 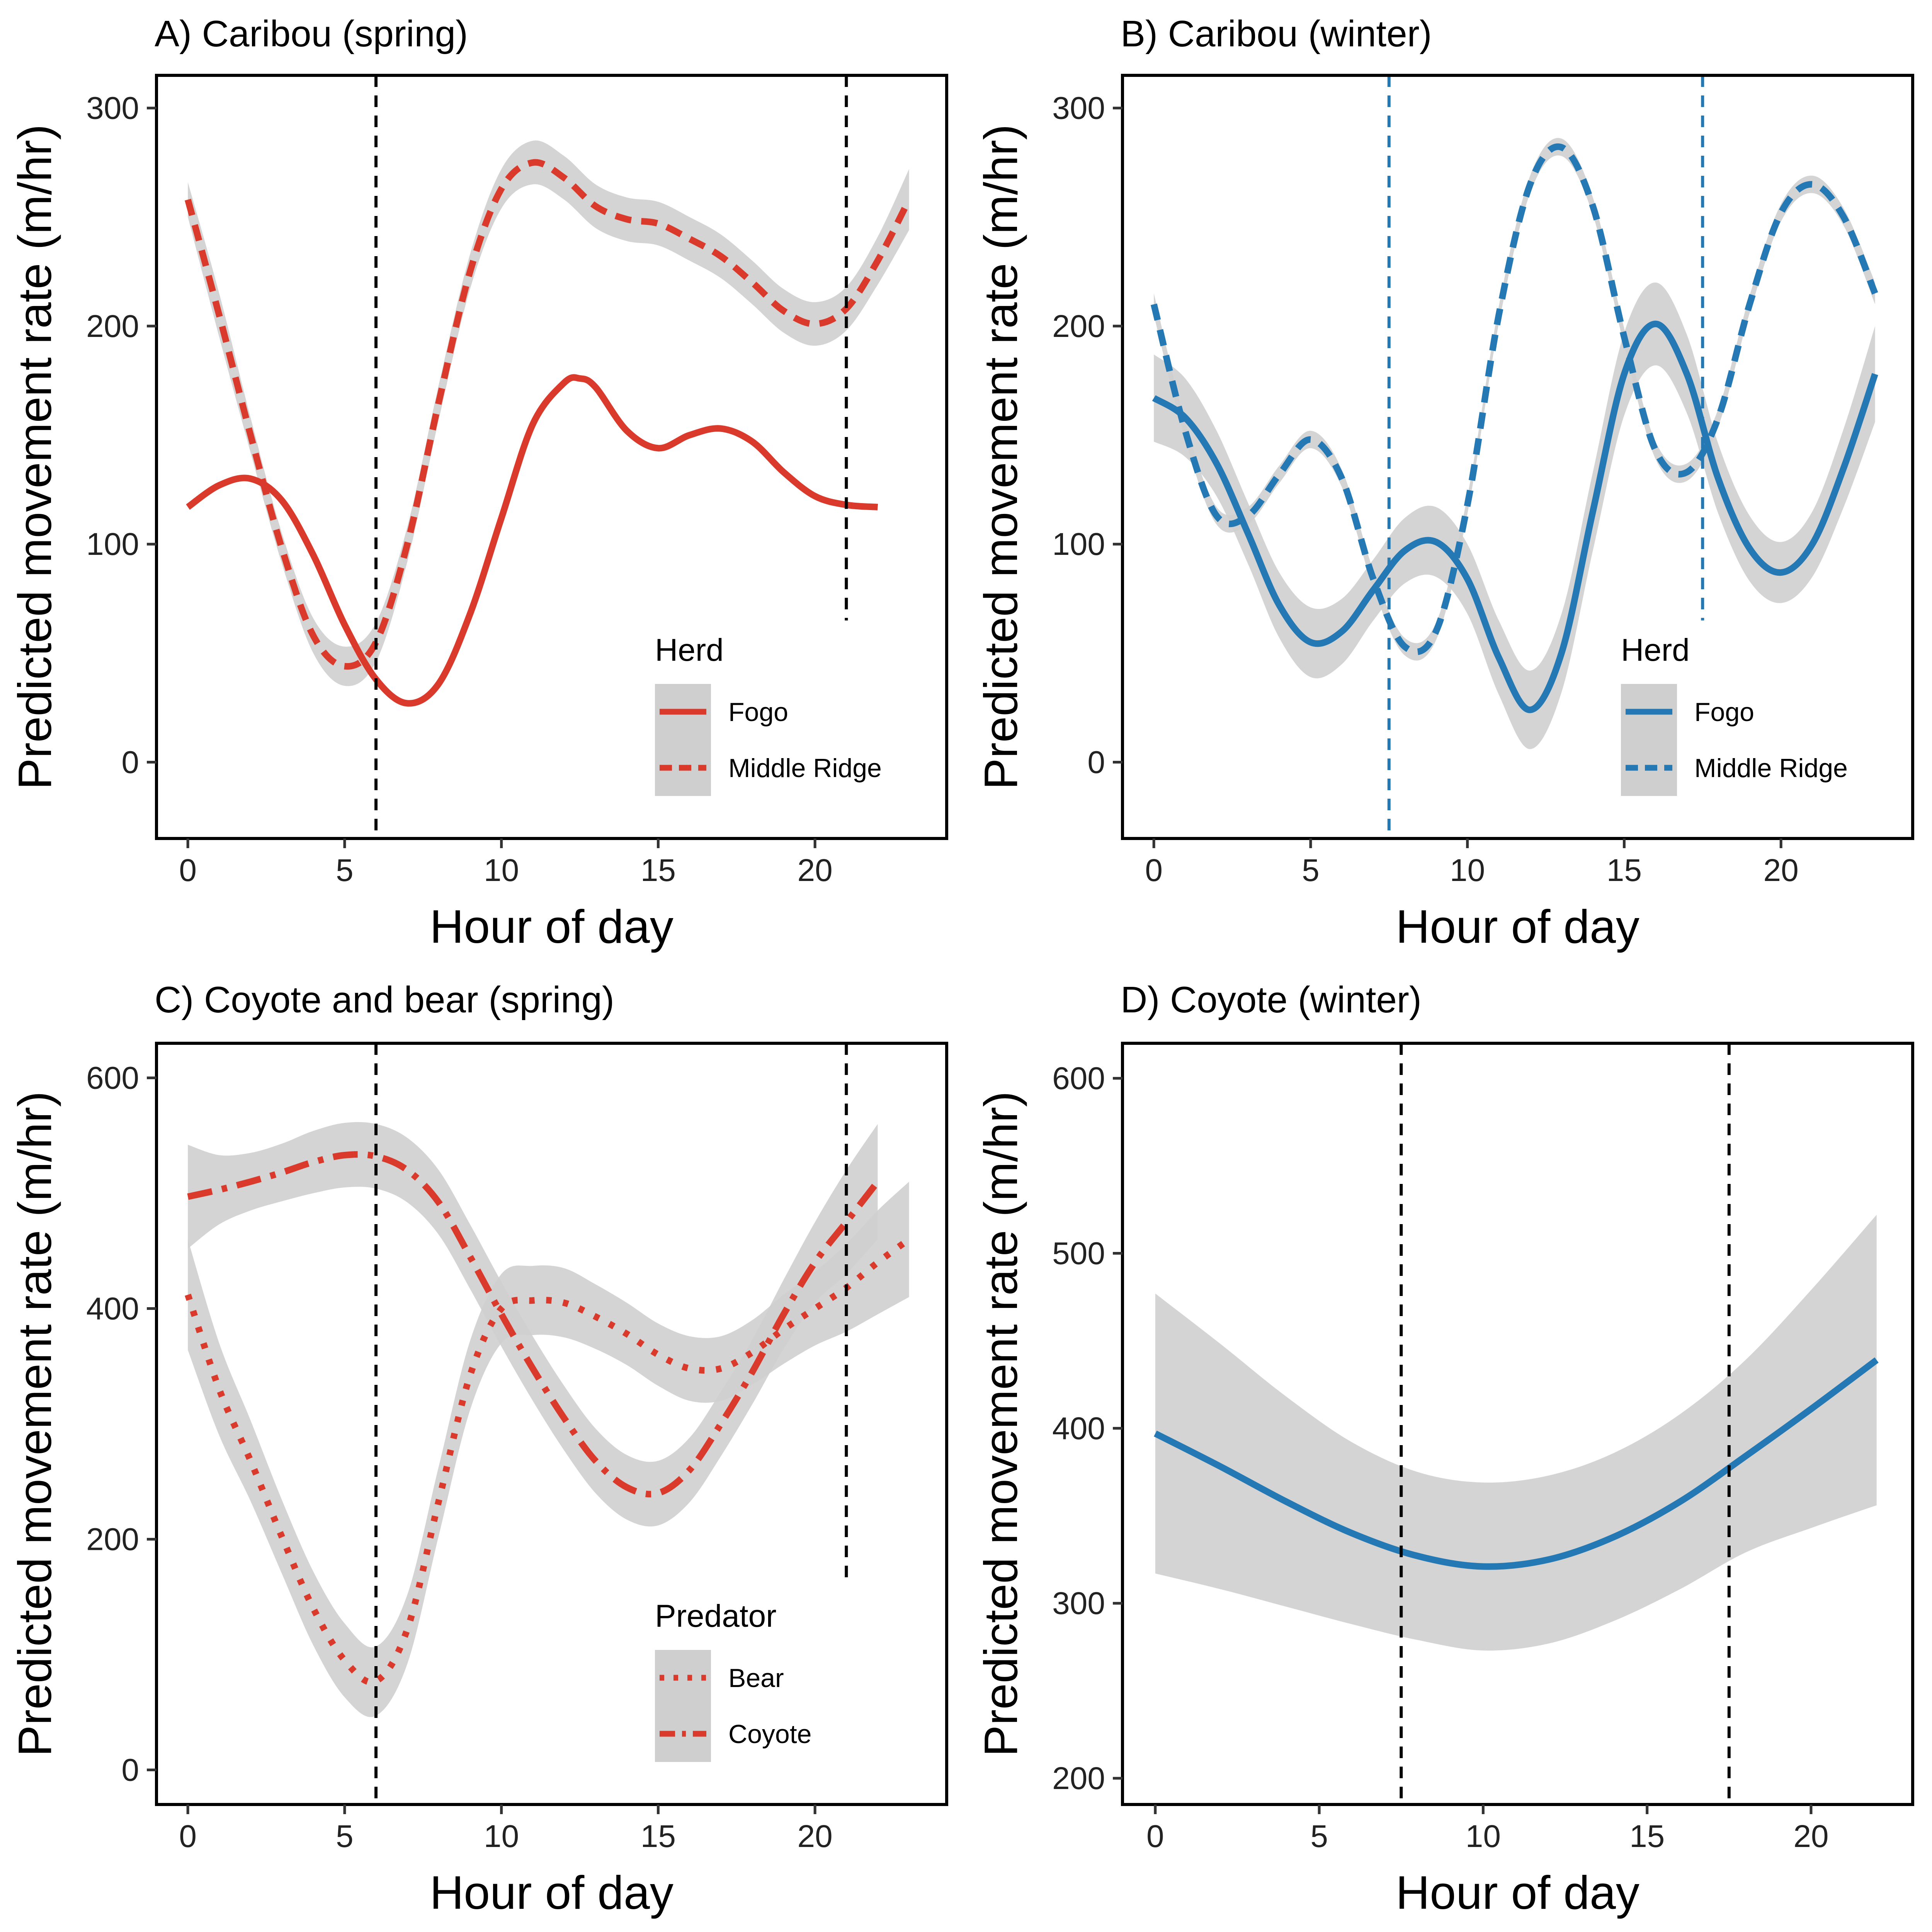 What do you see at coordinates (716, 1616) in the screenshot?
I see `legend-title: Predator` at bounding box center [716, 1616].